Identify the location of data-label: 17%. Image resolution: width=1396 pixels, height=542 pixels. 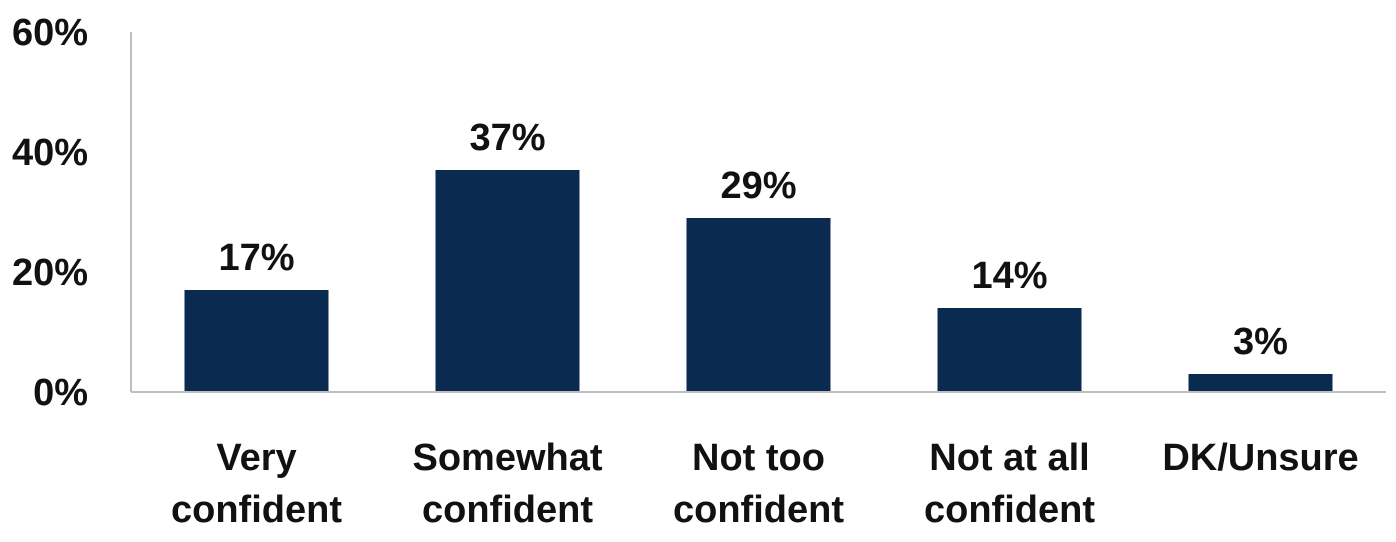
(256, 258).